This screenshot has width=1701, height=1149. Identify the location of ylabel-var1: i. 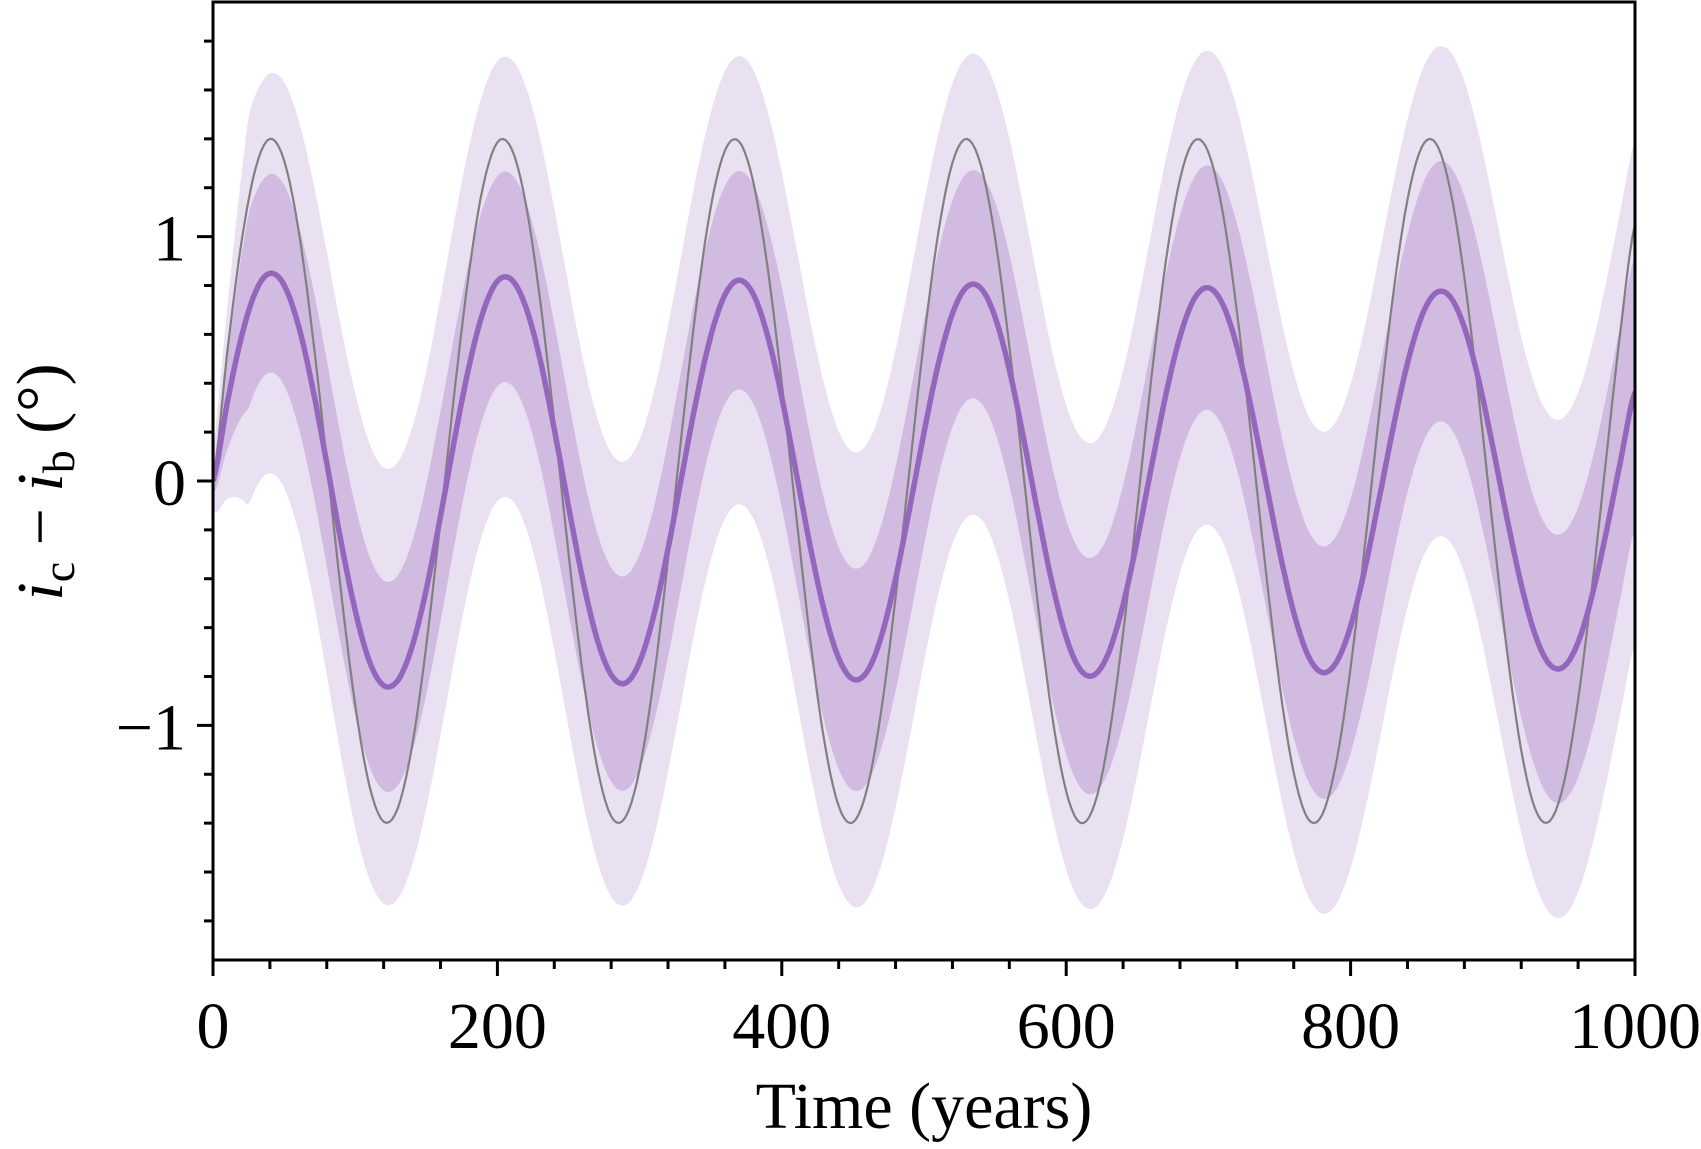
(40, 591).